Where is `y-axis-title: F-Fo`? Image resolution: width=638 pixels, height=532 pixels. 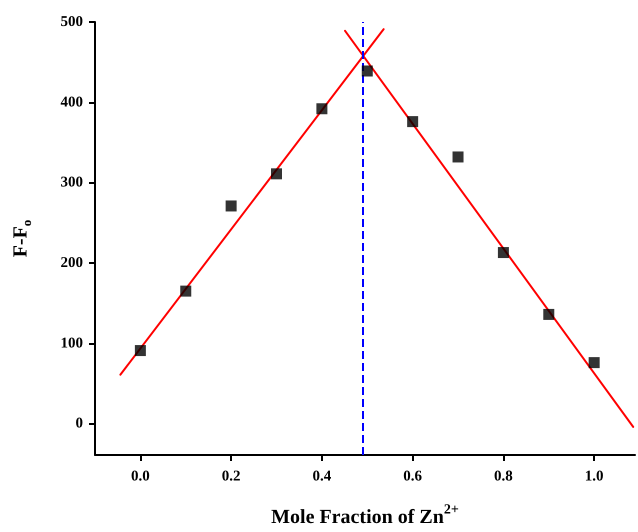
y-axis-title: F-Fo is located at coordinates (22, 239).